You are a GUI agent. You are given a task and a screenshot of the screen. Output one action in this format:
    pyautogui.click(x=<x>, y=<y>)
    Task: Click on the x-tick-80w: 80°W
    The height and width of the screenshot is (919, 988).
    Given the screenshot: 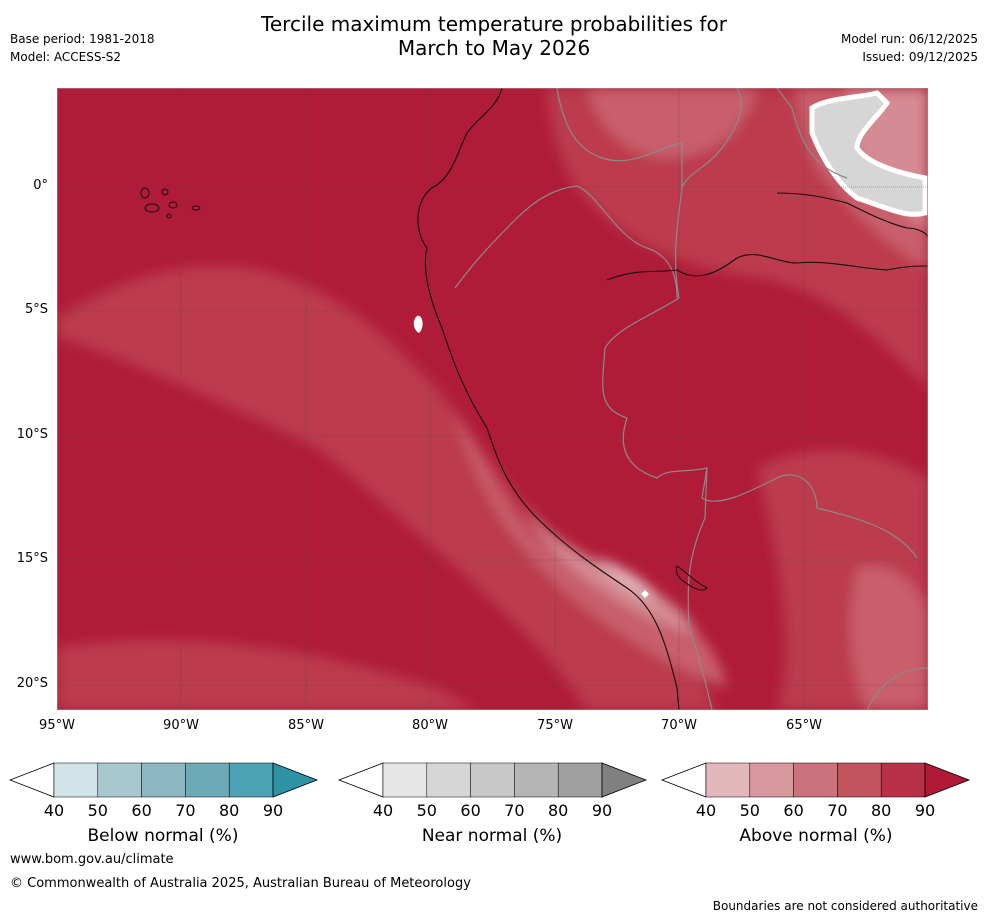 What is the action you would take?
    pyautogui.click(x=430, y=725)
    